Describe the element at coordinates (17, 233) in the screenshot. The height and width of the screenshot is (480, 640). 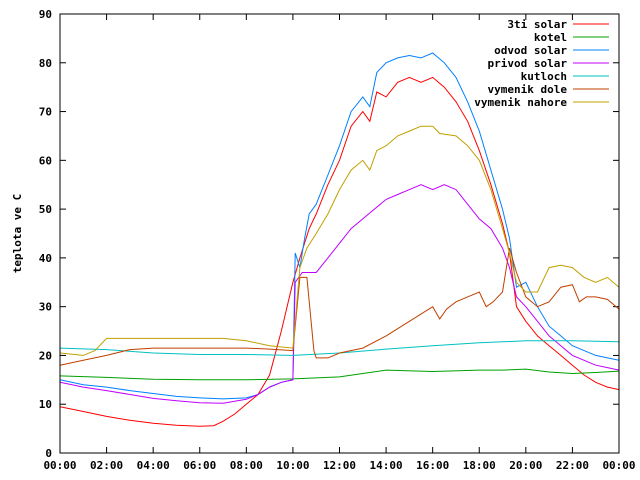
I see `y-axis-label: teplota ve C` at that location.